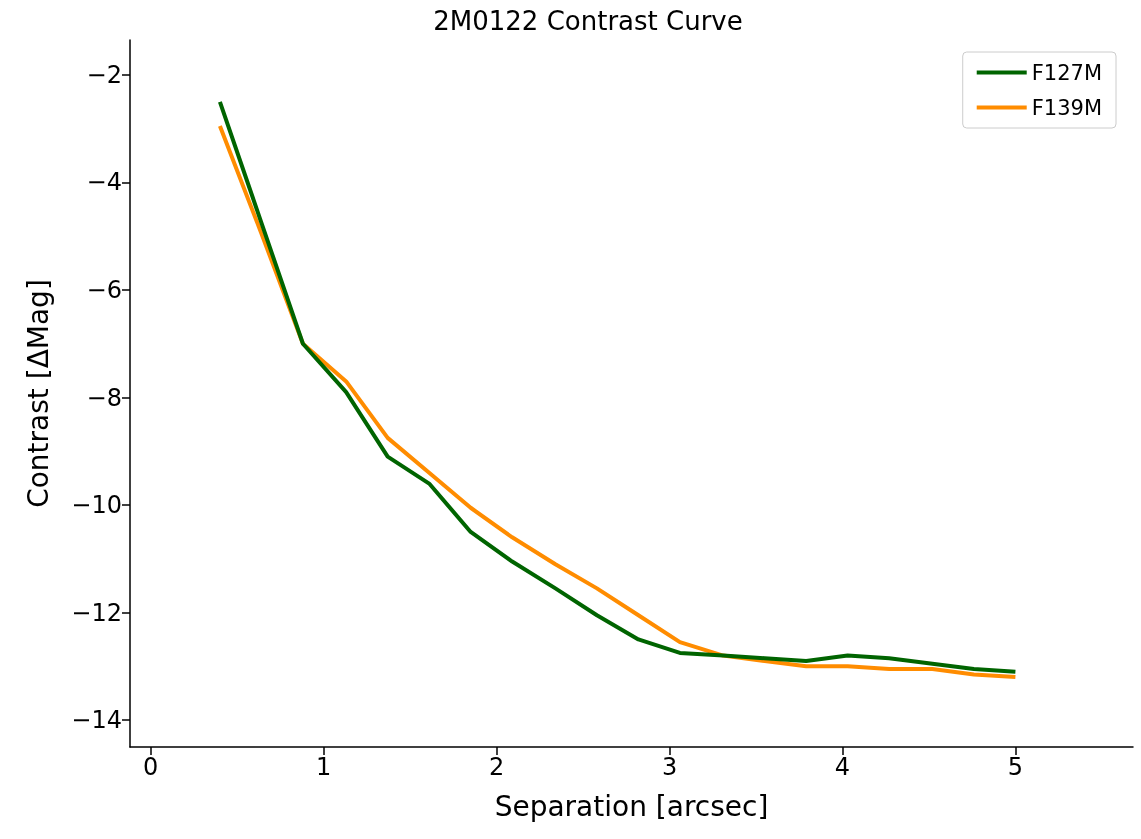 Image resolution: width=1141 pixels, height=839 pixels. What do you see at coordinates (1066, 107) in the screenshot?
I see `legend-label: F139M` at bounding box center [1066, 107].